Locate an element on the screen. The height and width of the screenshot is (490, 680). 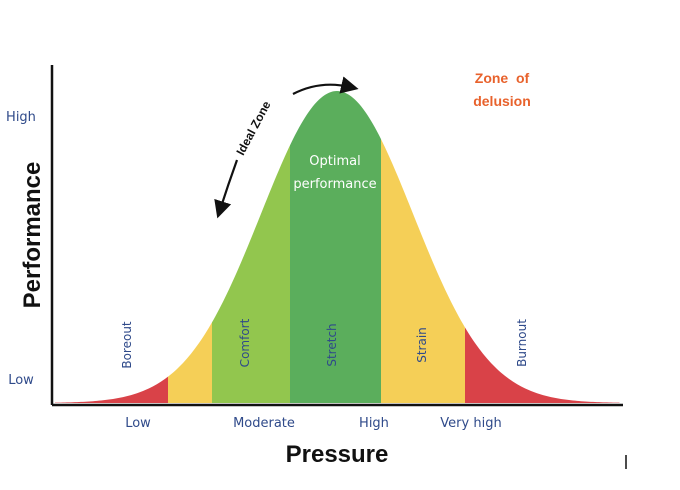
x-tick-high: High is located at coordinates (374, 423).